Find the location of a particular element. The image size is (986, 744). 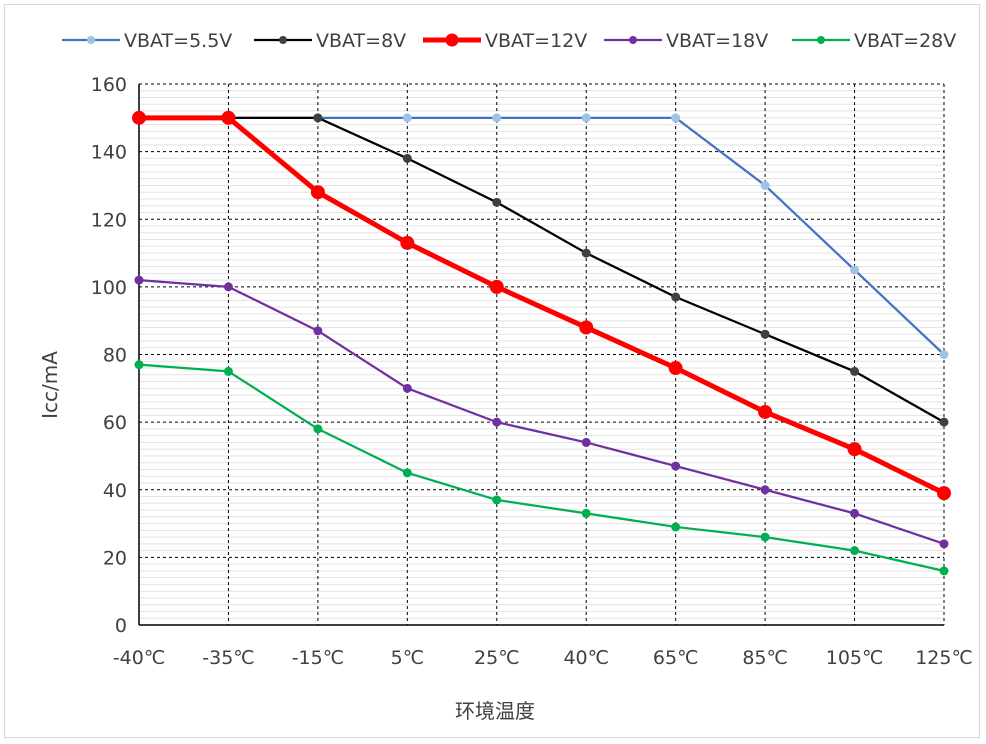

legend-item: VBAT=18V is located at coordinates (686, 41).